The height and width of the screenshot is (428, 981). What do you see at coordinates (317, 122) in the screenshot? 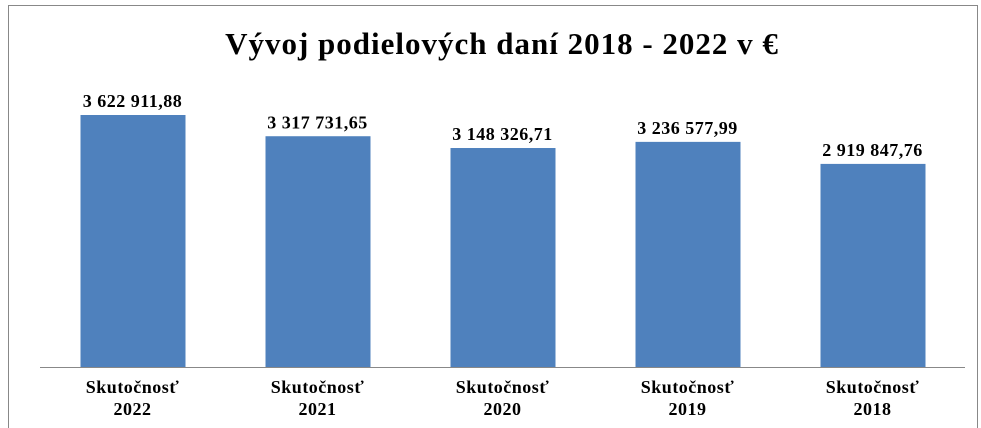
I see `value-label: 3 317 731,65` at bounding box center [317, 122].